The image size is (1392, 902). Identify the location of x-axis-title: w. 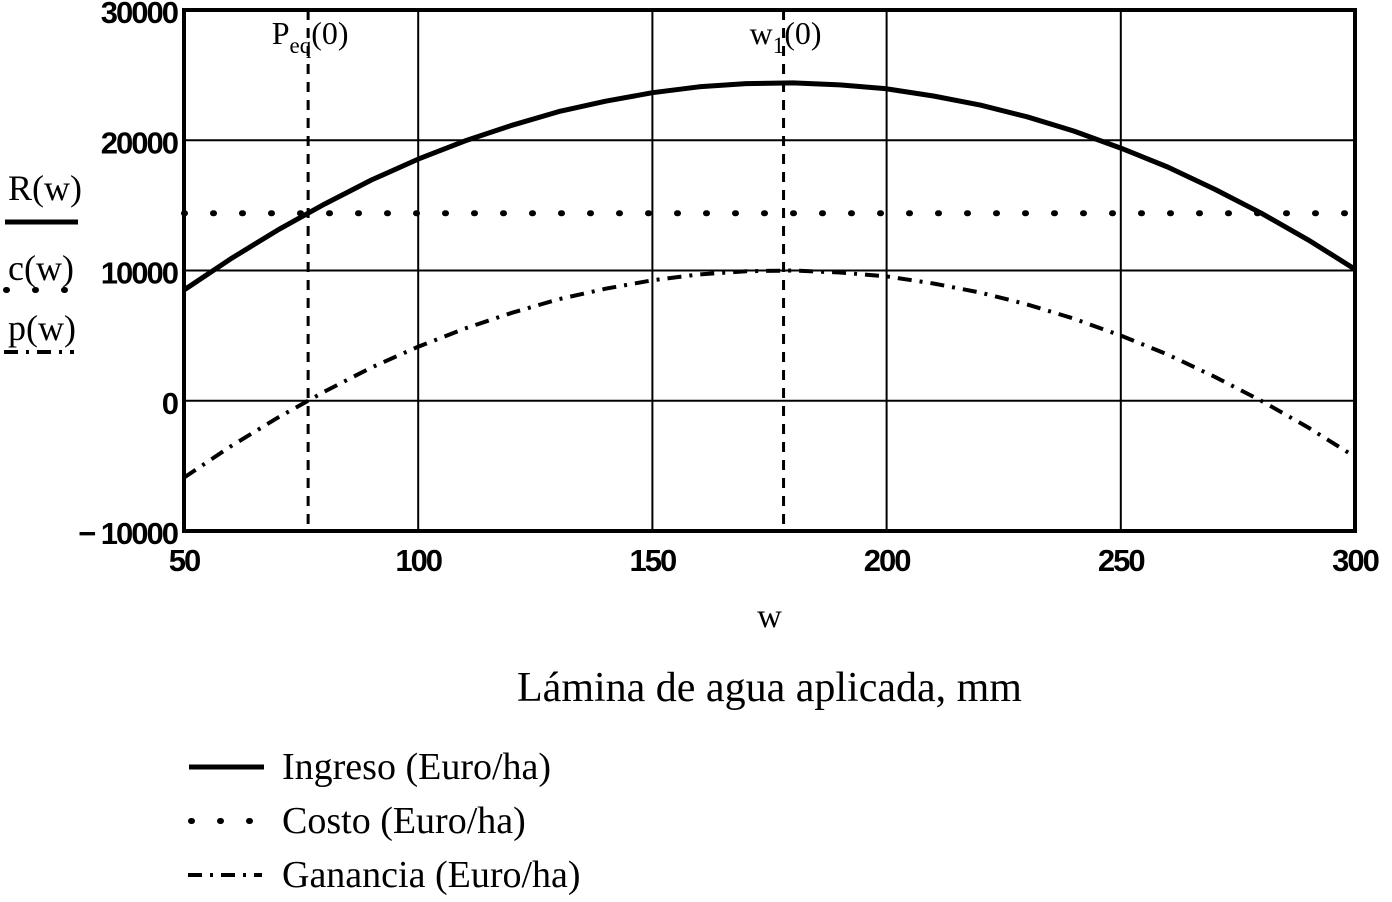
(769, 616).